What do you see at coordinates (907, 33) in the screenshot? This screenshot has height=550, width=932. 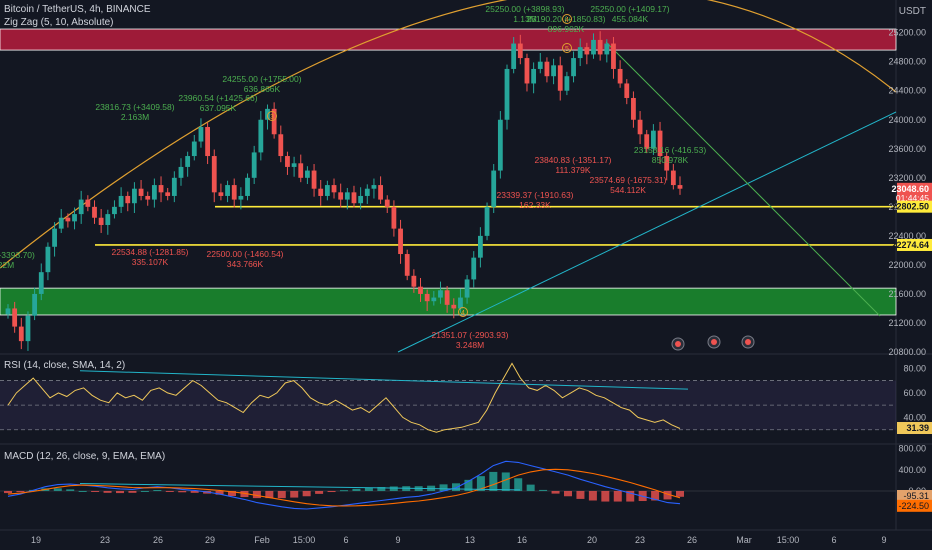 I see `price-axis-tick: 25200.00` at bounding box center [907, 33].